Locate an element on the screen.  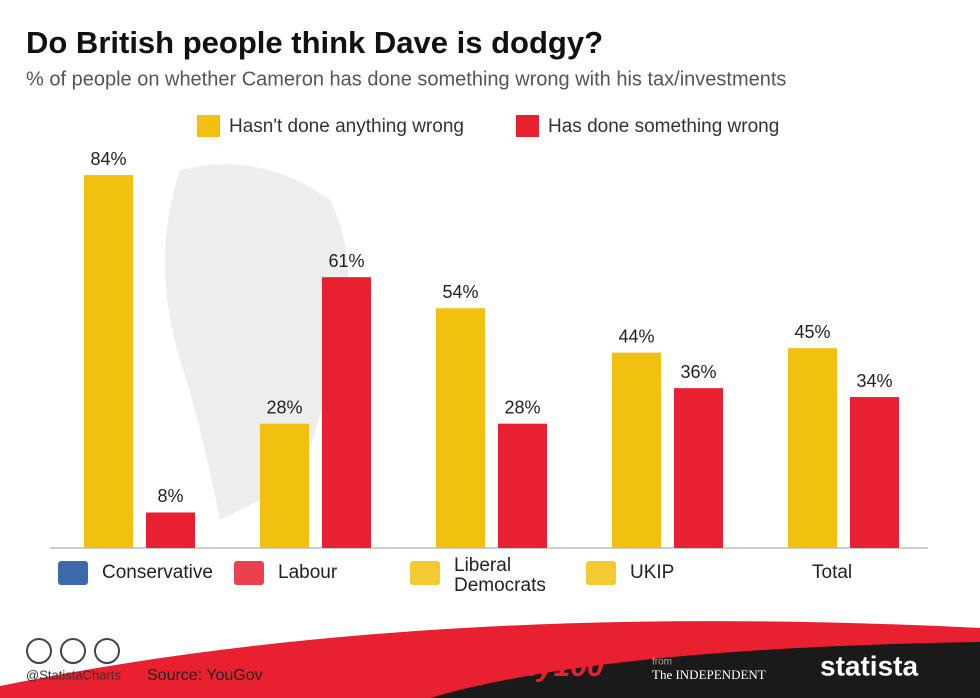
data-label: 45% is located at coordinates (812, 332).